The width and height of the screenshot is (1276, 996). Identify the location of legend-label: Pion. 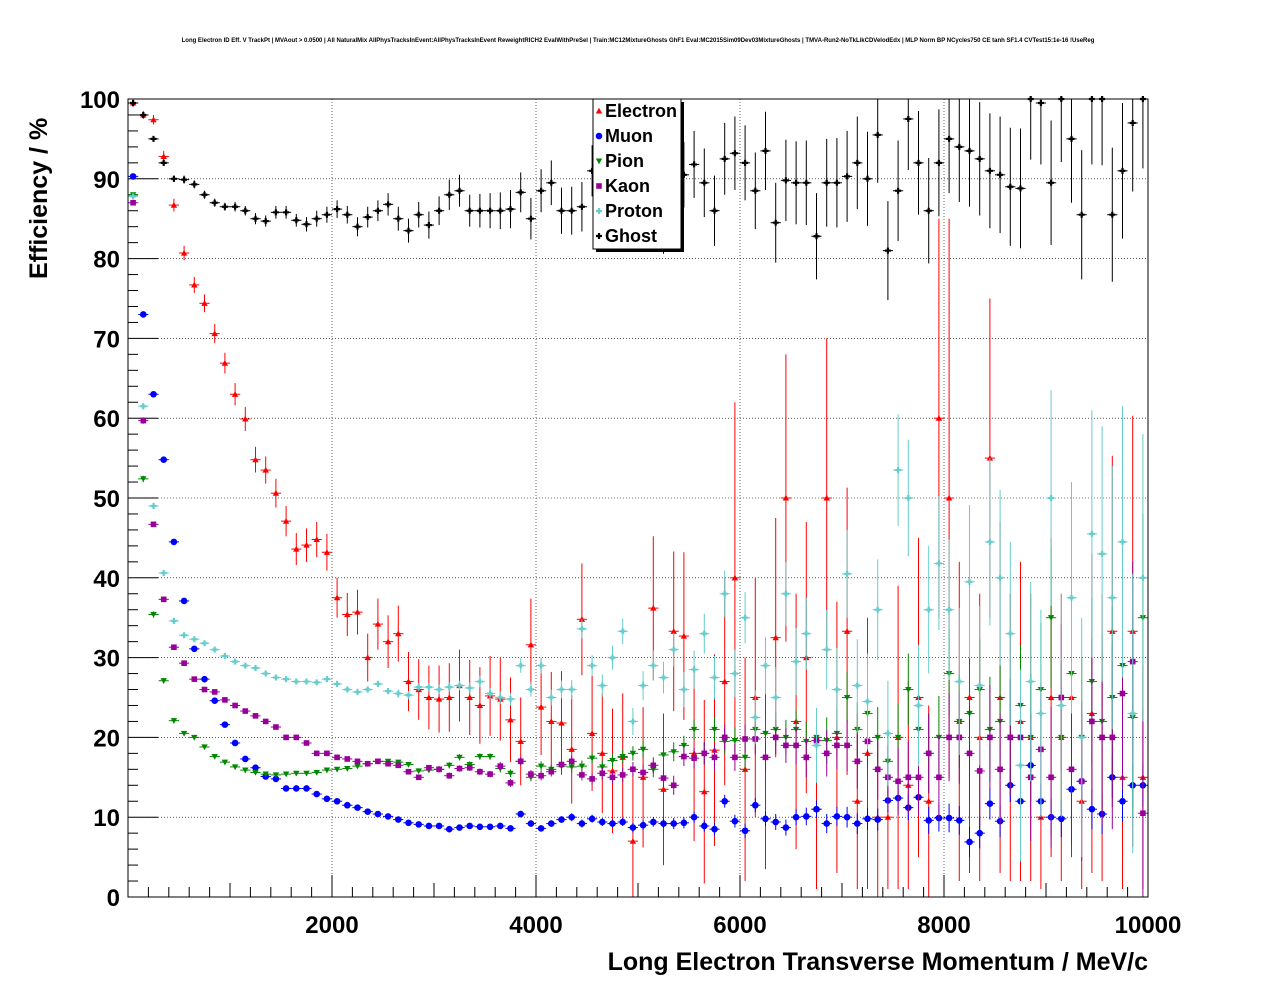
(624, 161).